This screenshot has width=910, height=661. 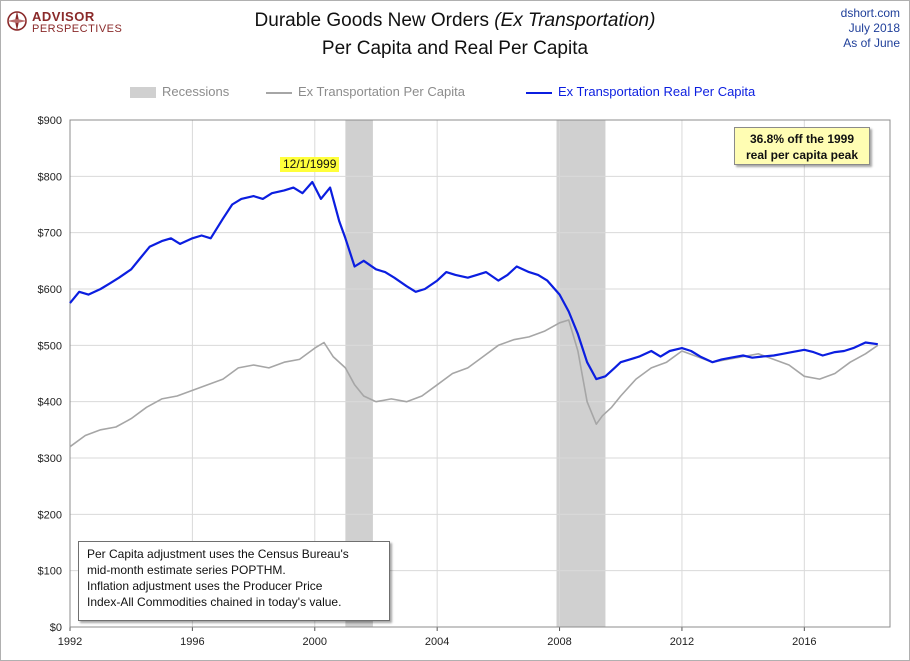 I want to click on legend-swatch-nominal, so click(x=279, y=93).